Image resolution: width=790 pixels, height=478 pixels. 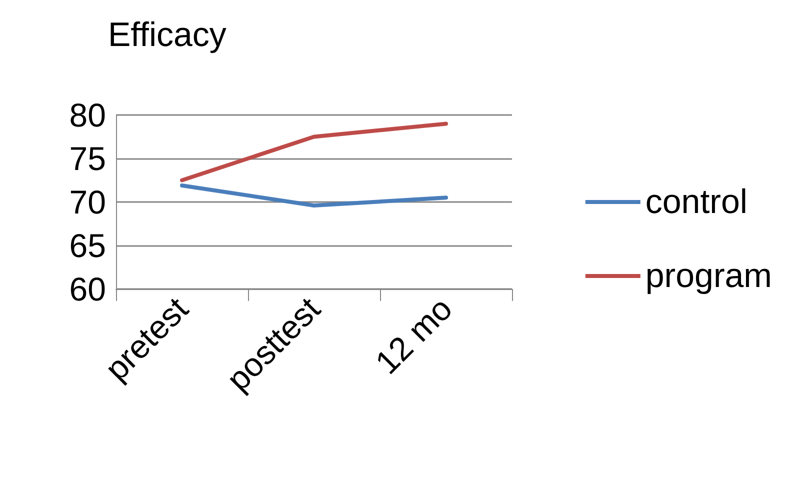 What do you see at coordinates (87, 289) in the screenshot?
I see `y-tick-label: 60` at bounding box center [87, 289].